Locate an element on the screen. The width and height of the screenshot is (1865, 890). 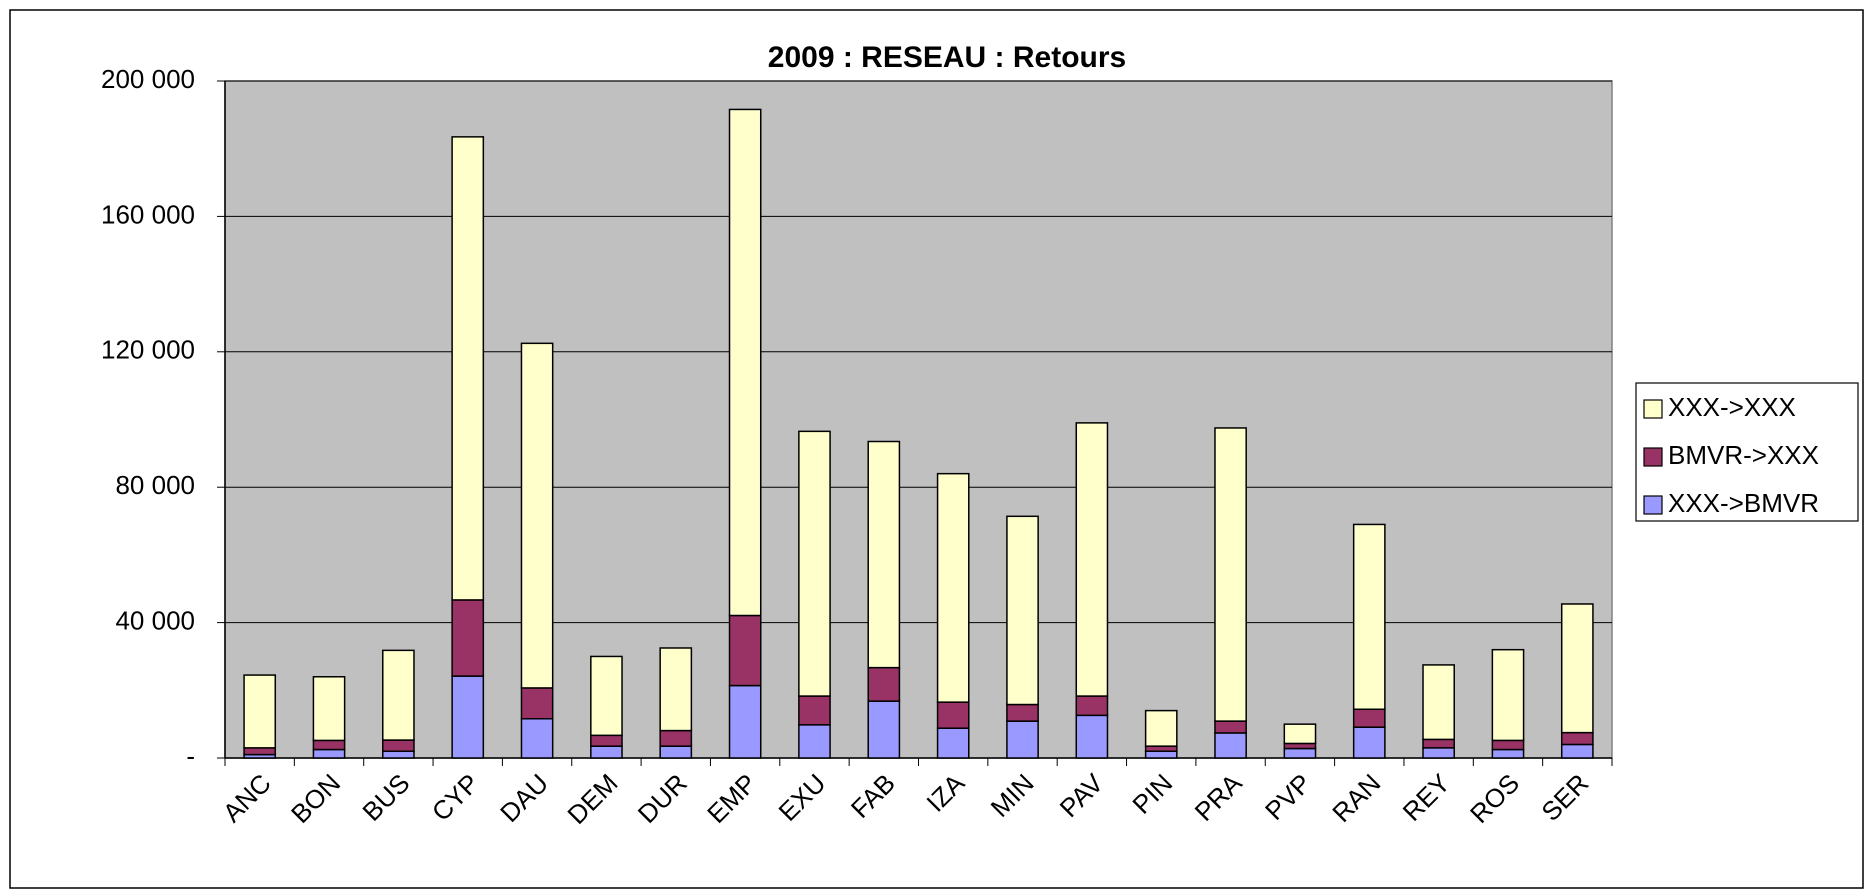
y-tick-label: 200 000 is located at coordinates (148, 79).